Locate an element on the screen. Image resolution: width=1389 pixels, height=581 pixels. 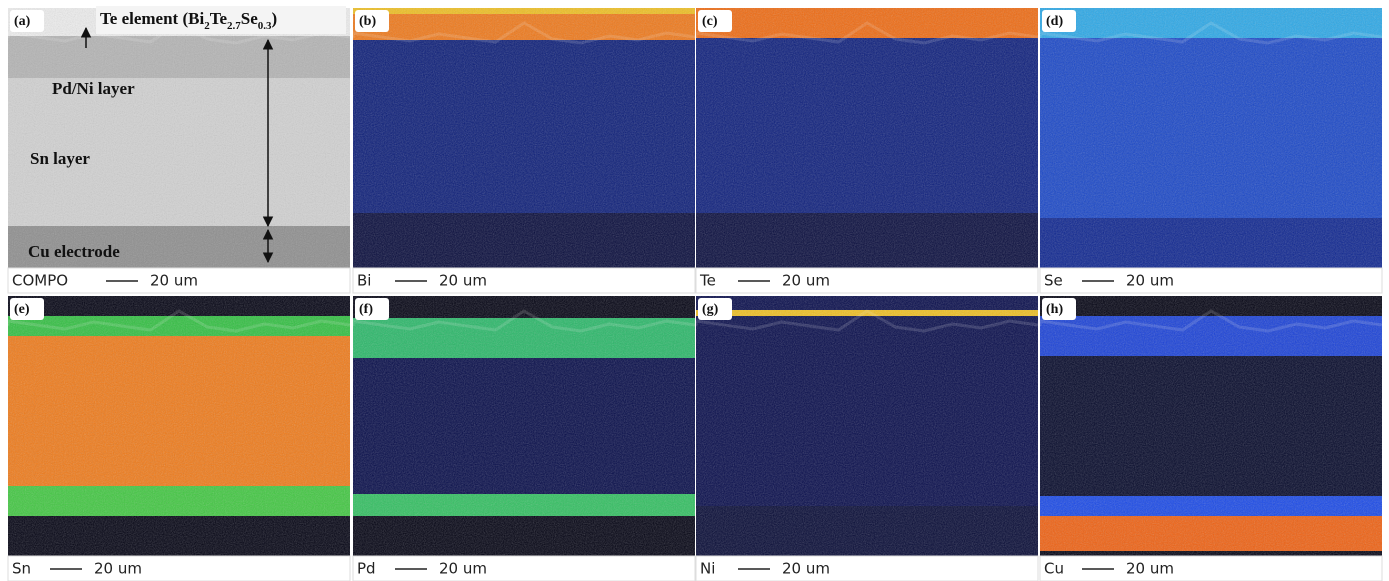
title-part: Te is located at coordinates (219, 18).